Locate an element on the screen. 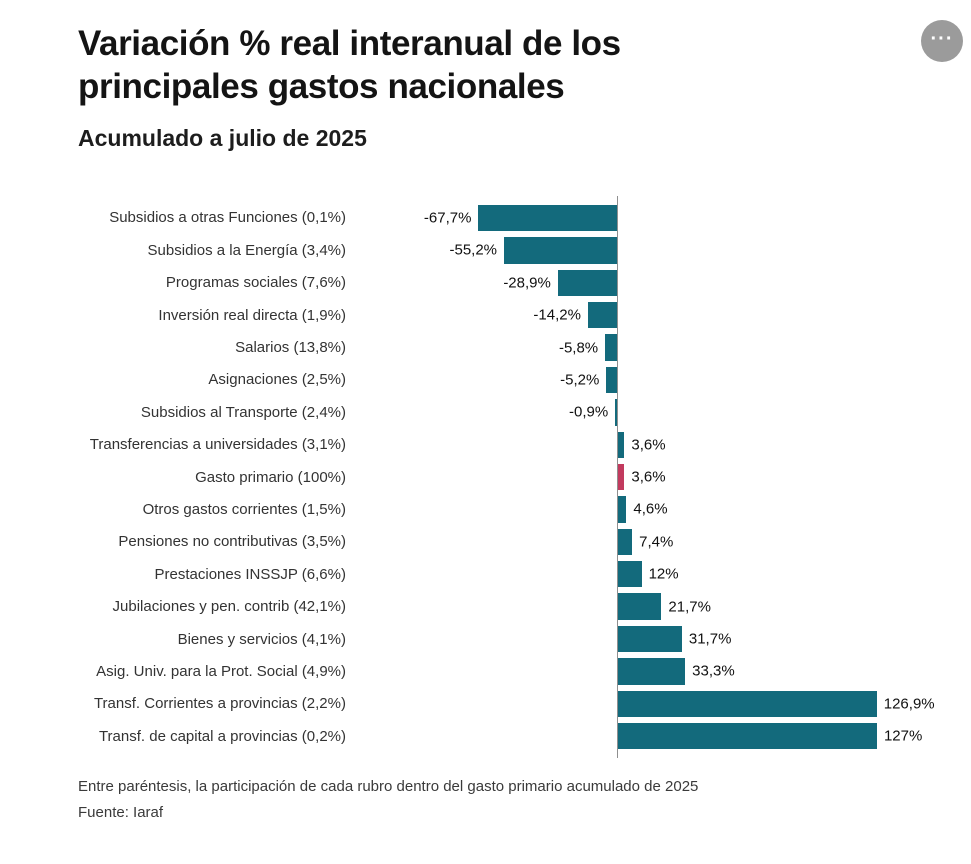 This screenshot has width=971, height=864. category-label: Pensiones no contributivas (3,5%) is located at coordinates (232, 542).